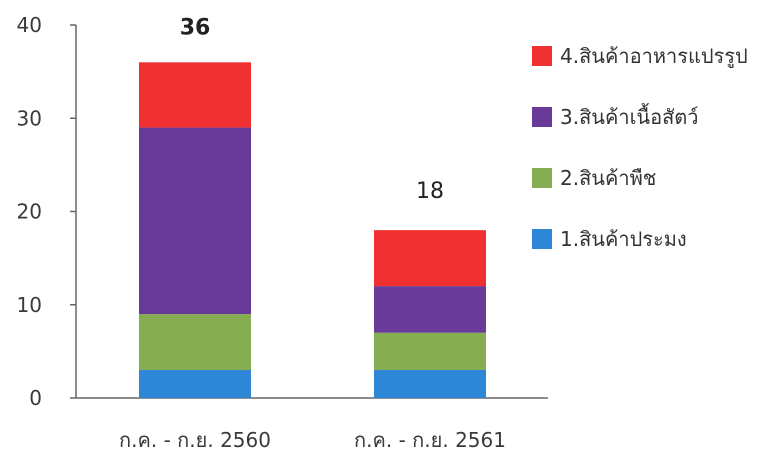 The image size is (784, 462). I want to click on legend-label: 2.สินค้าพืช, so click(608, 178).